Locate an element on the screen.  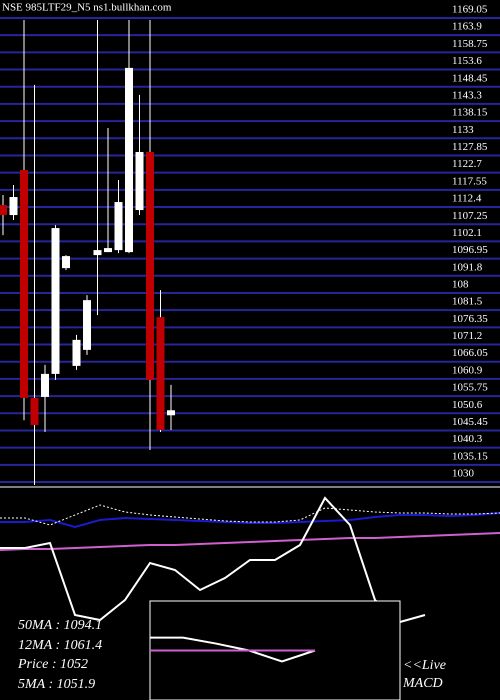
annotation: 50MA : 1094.1 is located at coordinates (60, 625).